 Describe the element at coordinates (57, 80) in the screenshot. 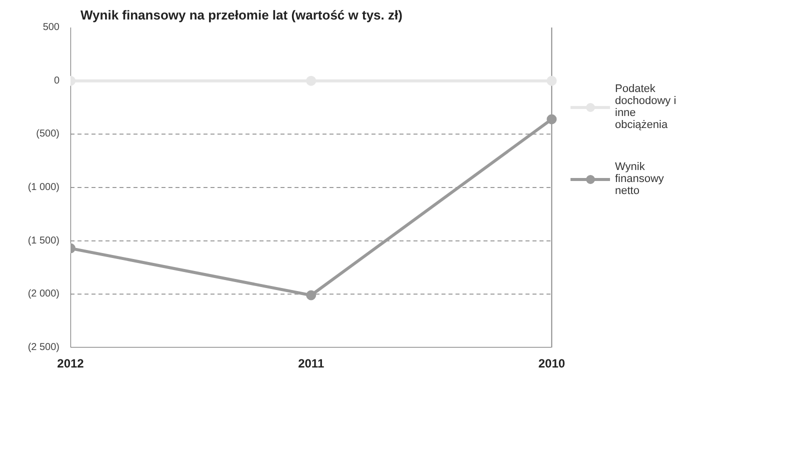

I see `y-tick-label: 0` at that location.